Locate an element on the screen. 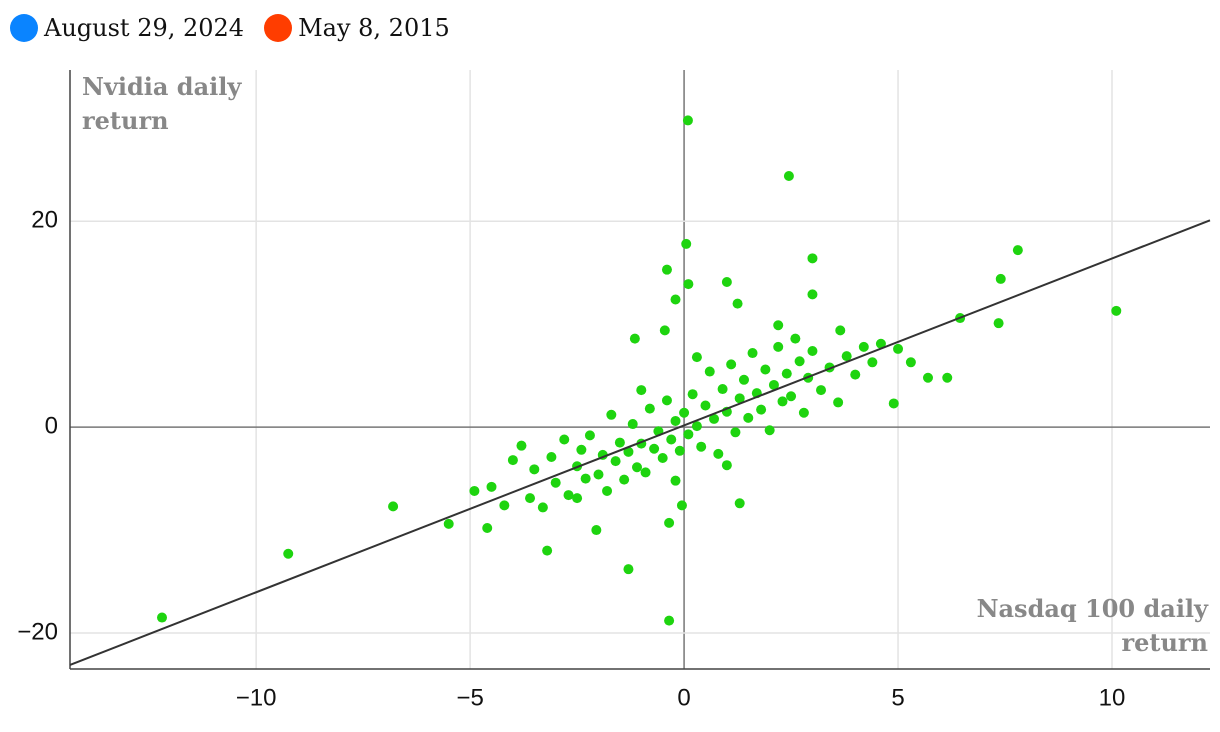 The height and width of the screenshot is (732, 1220). y-tick-label: −20 is located at coordinates (37, 631).